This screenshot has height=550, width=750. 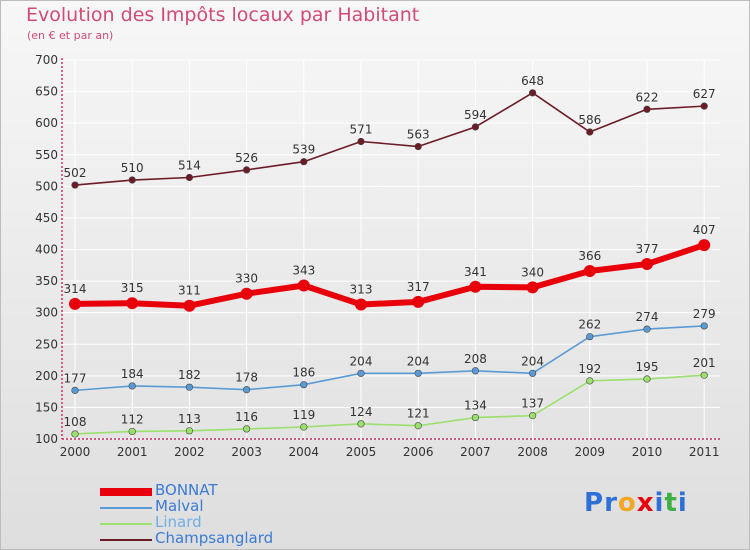 I want to click on data-label-linard: 195, so click(x=647, y=367).